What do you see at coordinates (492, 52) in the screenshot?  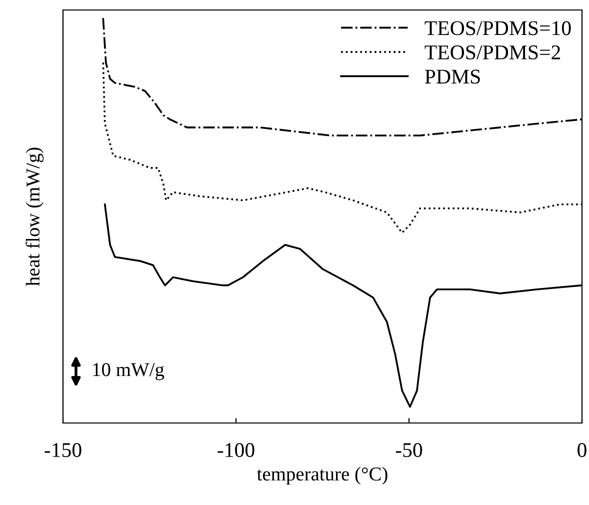 I see `legend-label: TEOS/PDMS=2` at bounding box center [492, 52].